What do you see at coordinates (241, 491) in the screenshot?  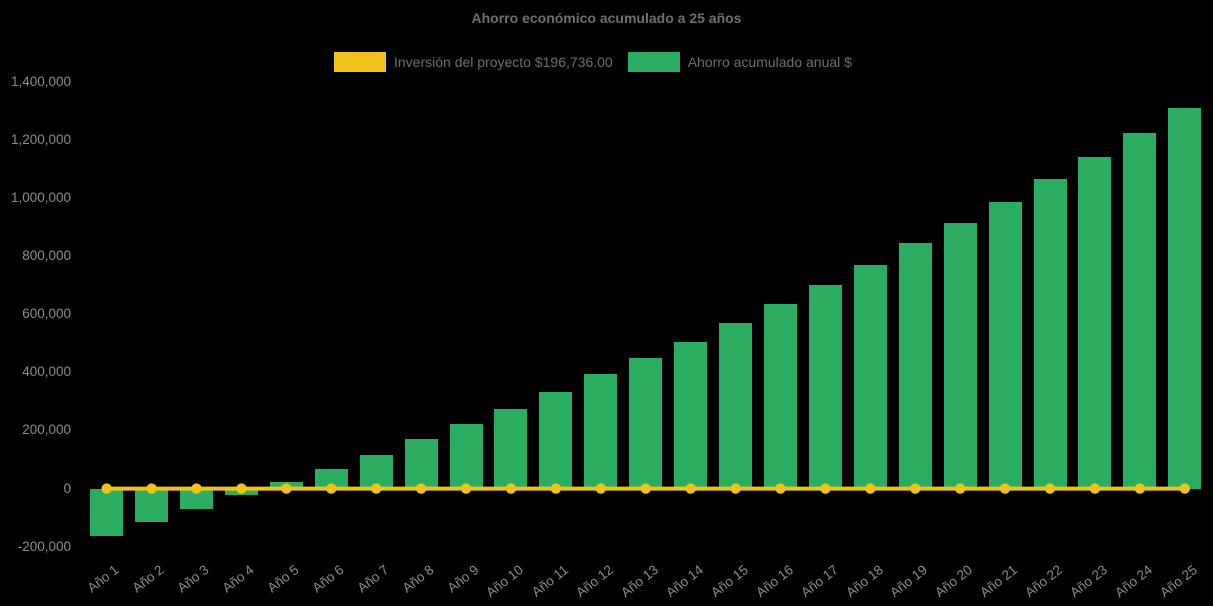 I see `bar-año-4` at bounding box center [241, 491].